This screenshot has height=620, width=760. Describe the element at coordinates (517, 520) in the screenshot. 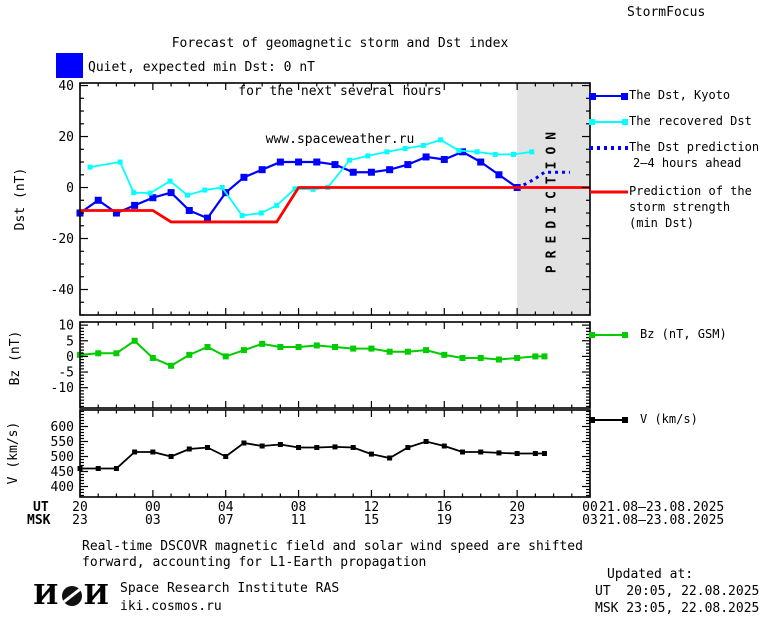

I see `msk-tick-label: 23` at that location.